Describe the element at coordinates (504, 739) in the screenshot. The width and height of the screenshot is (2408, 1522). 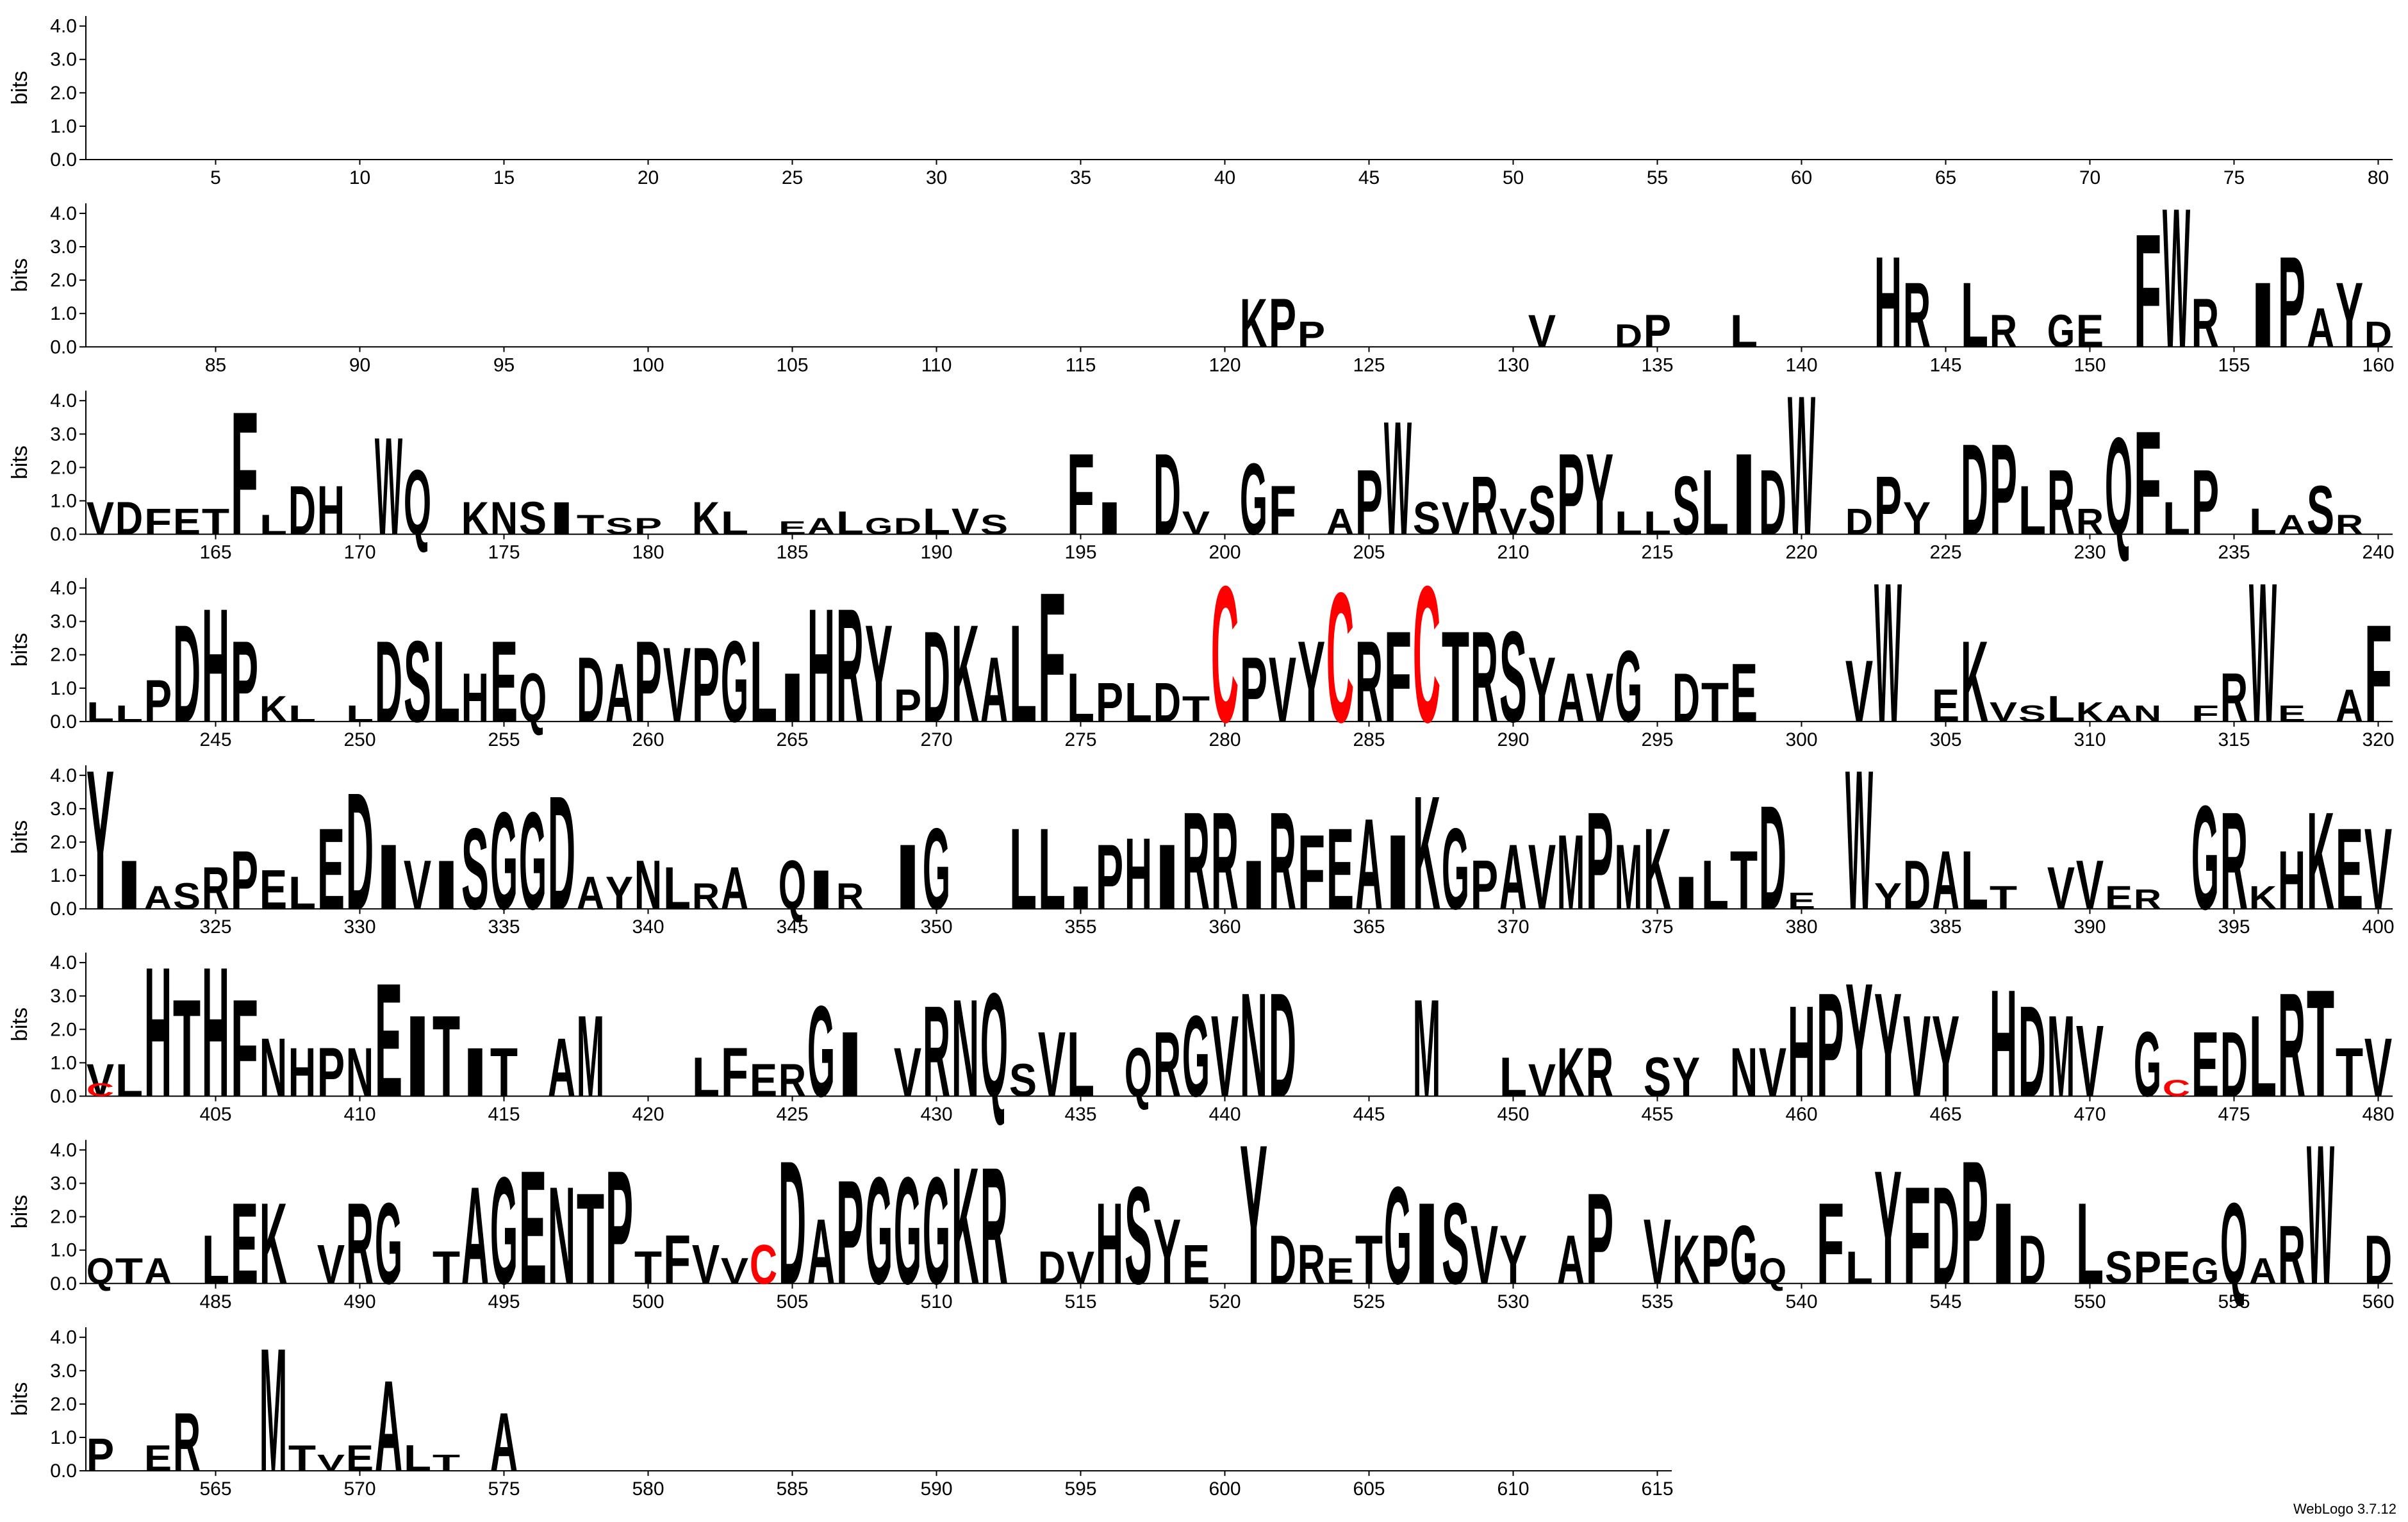
I see `x-tick-label: 255` at that location.